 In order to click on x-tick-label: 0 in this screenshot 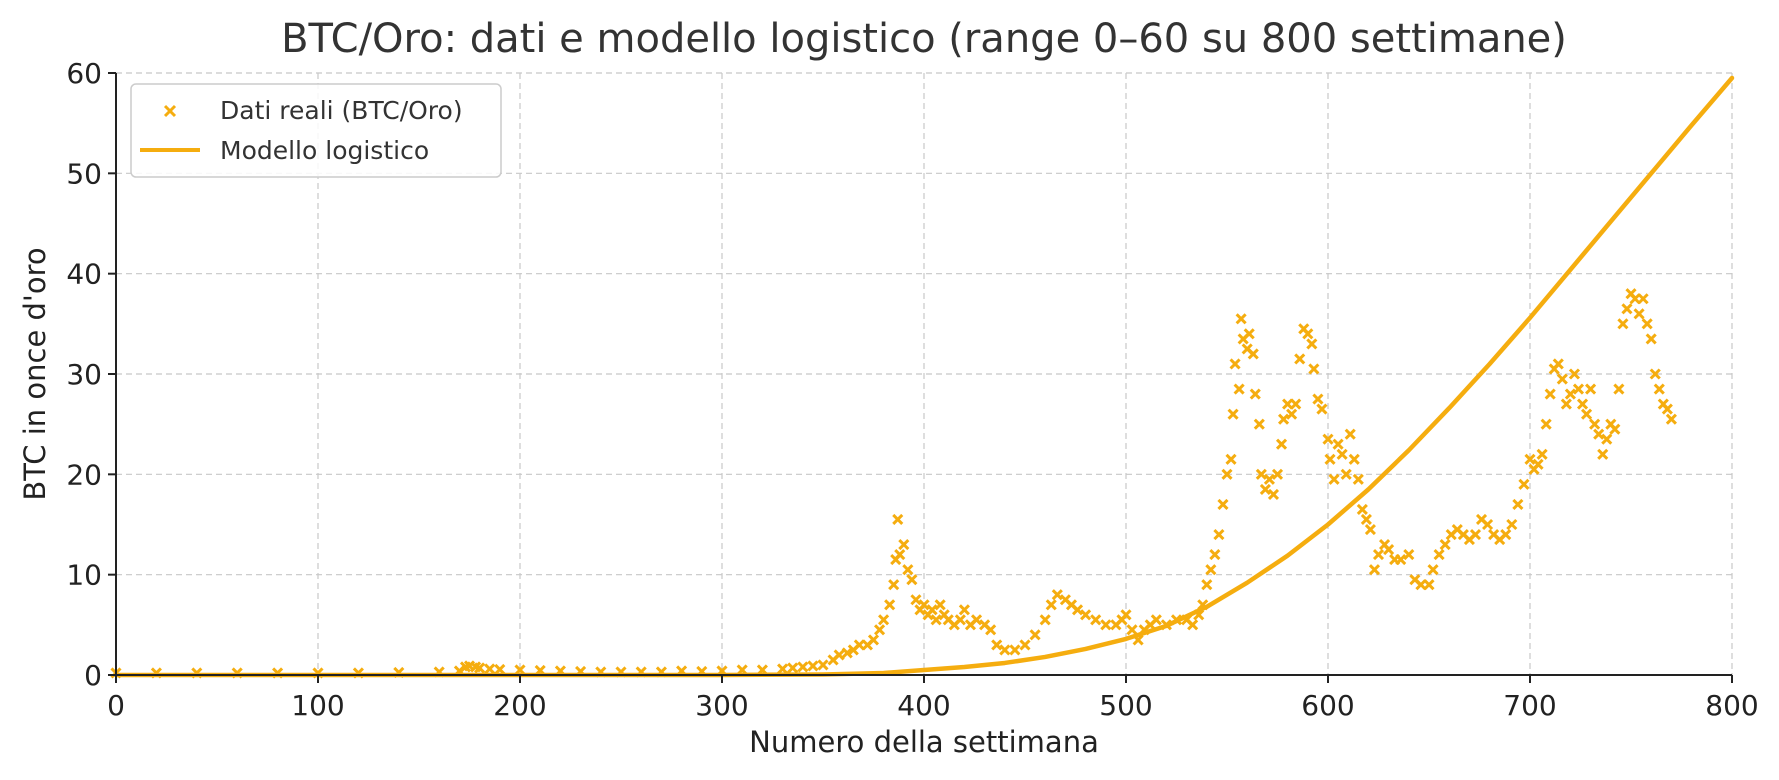, I will do `click(116, 705)`.